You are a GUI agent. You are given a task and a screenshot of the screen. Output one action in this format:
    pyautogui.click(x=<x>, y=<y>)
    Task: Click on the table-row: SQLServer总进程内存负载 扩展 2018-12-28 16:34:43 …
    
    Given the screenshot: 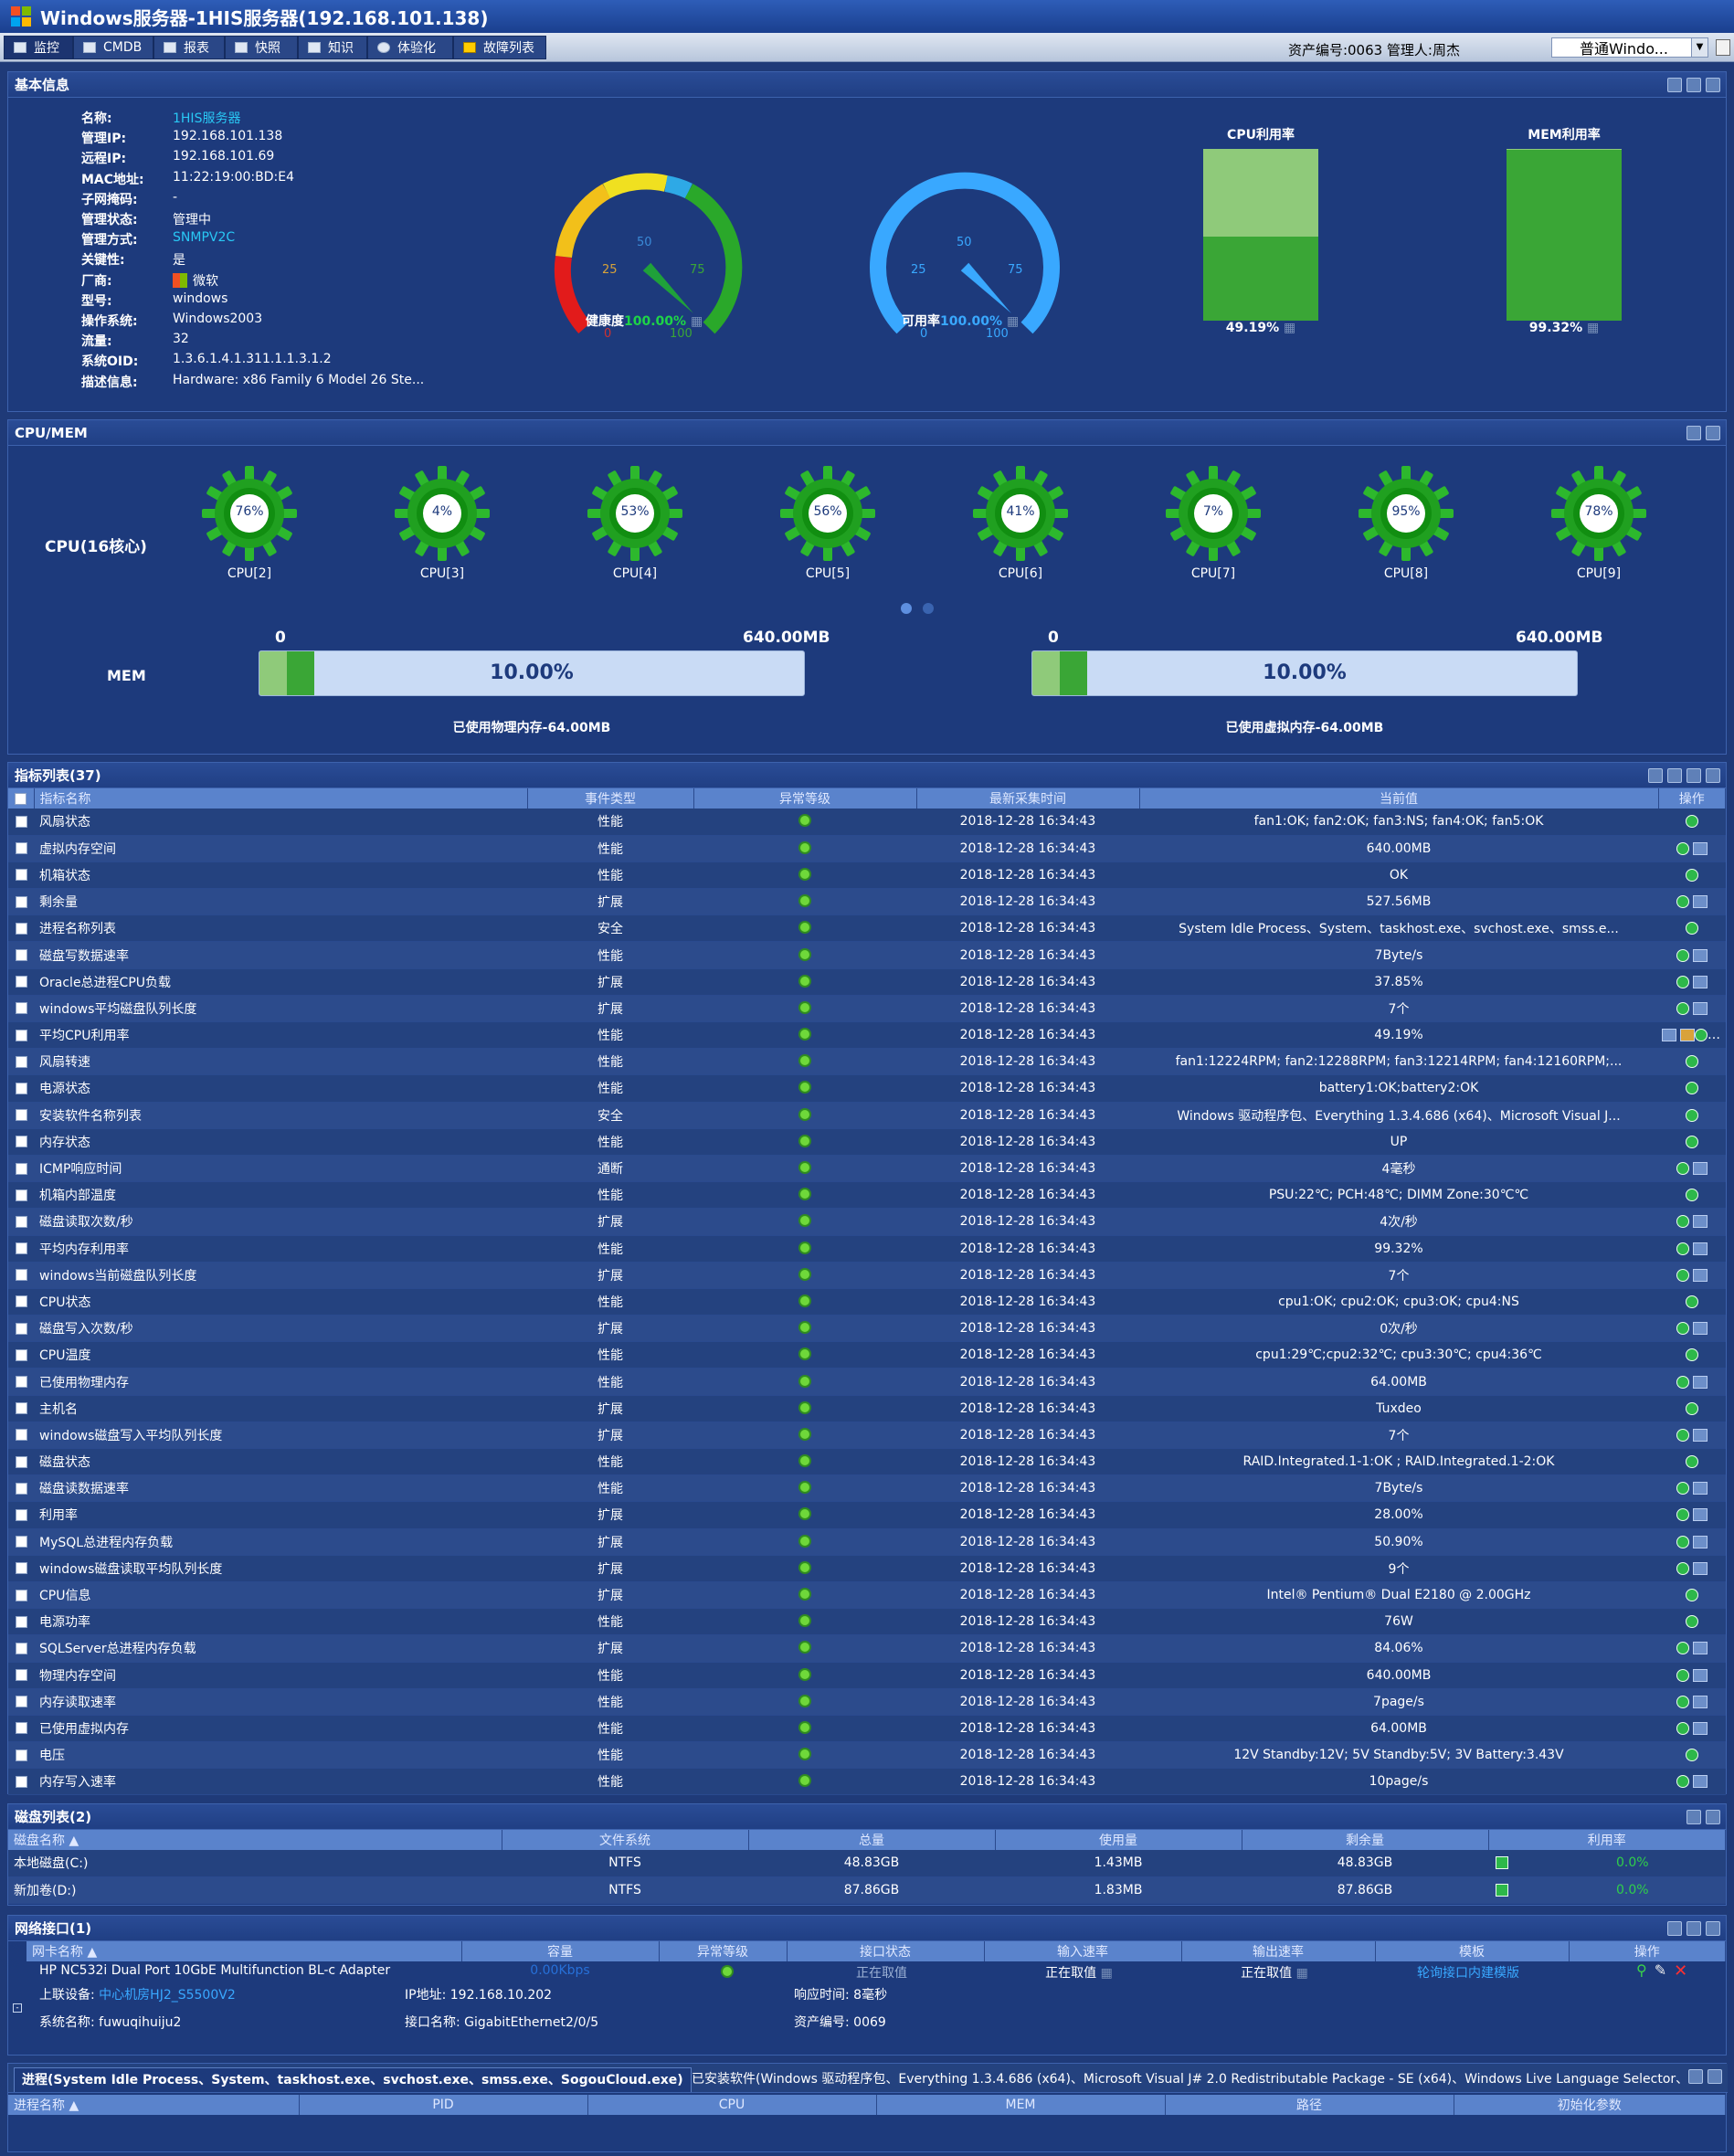 What is the action you would take?
    pyautogui.click(x=867, y=1648)
    